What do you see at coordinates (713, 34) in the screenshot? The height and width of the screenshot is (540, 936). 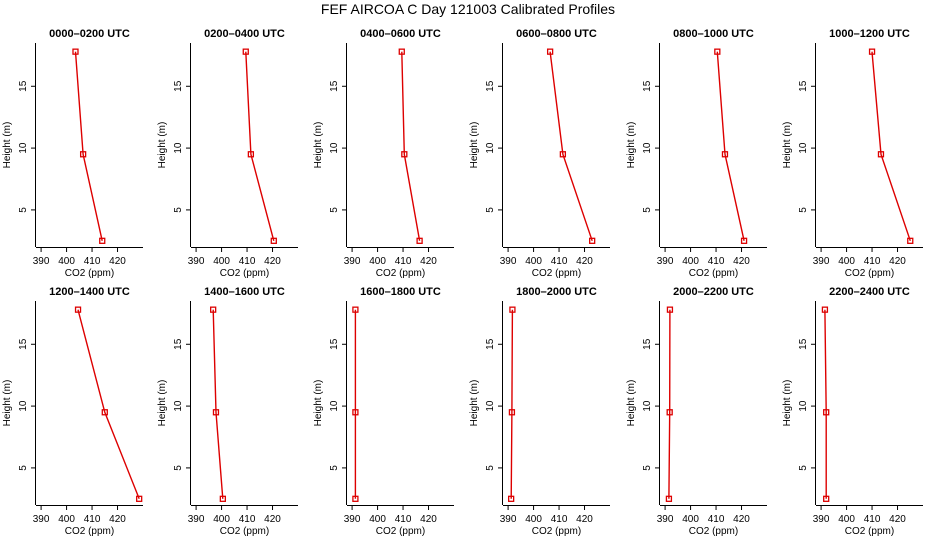 I see `panel-title: 0800–1000 UTC` at bounding box center [713, 34].